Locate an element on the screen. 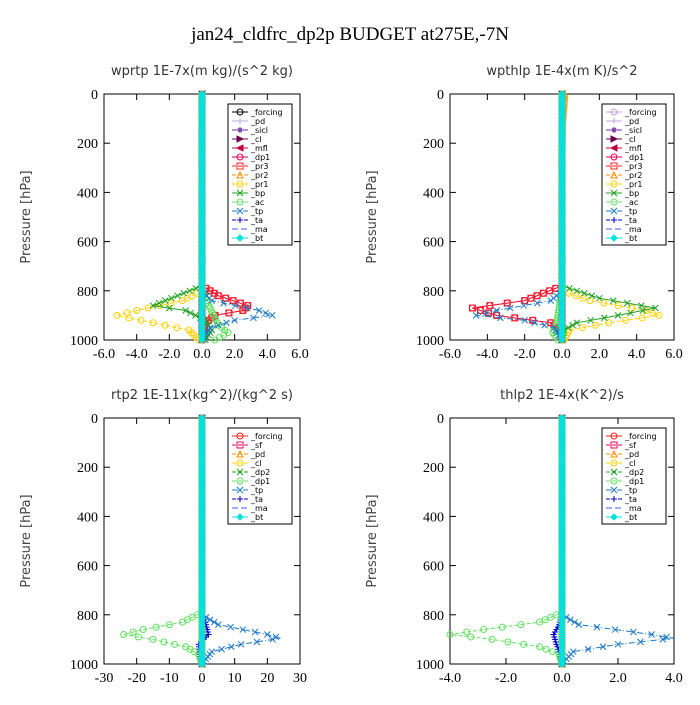 The image size is (700, 705). chart-title: thlp2 1E-4x(K^2)/s is located at coordinates (562, 395).